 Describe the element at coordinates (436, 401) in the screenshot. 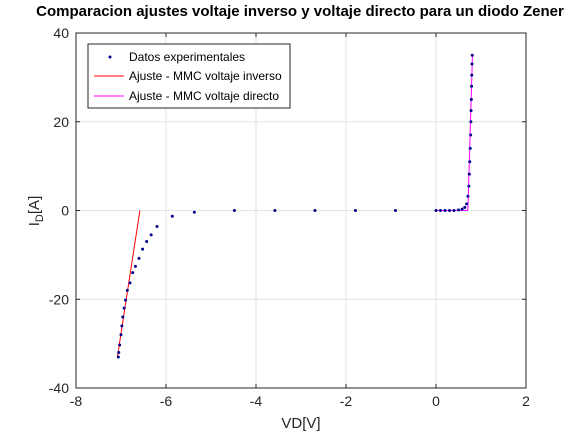

I see `x-tick-label: 0` at that location.